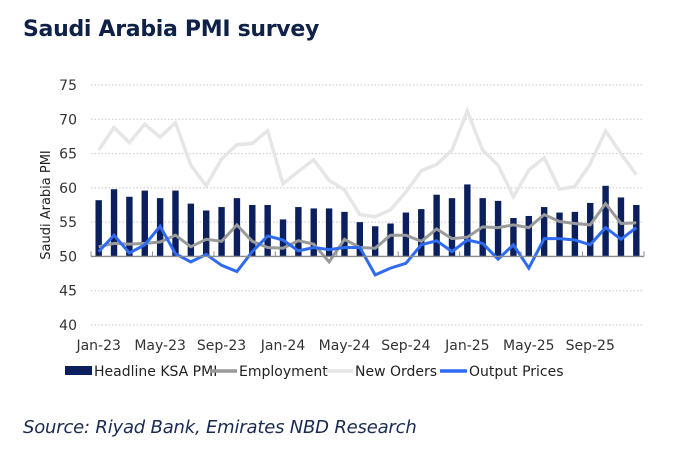 The width and height of the screenshot is (686, 462). I want to click on legend-swatch, so click(78, 370).